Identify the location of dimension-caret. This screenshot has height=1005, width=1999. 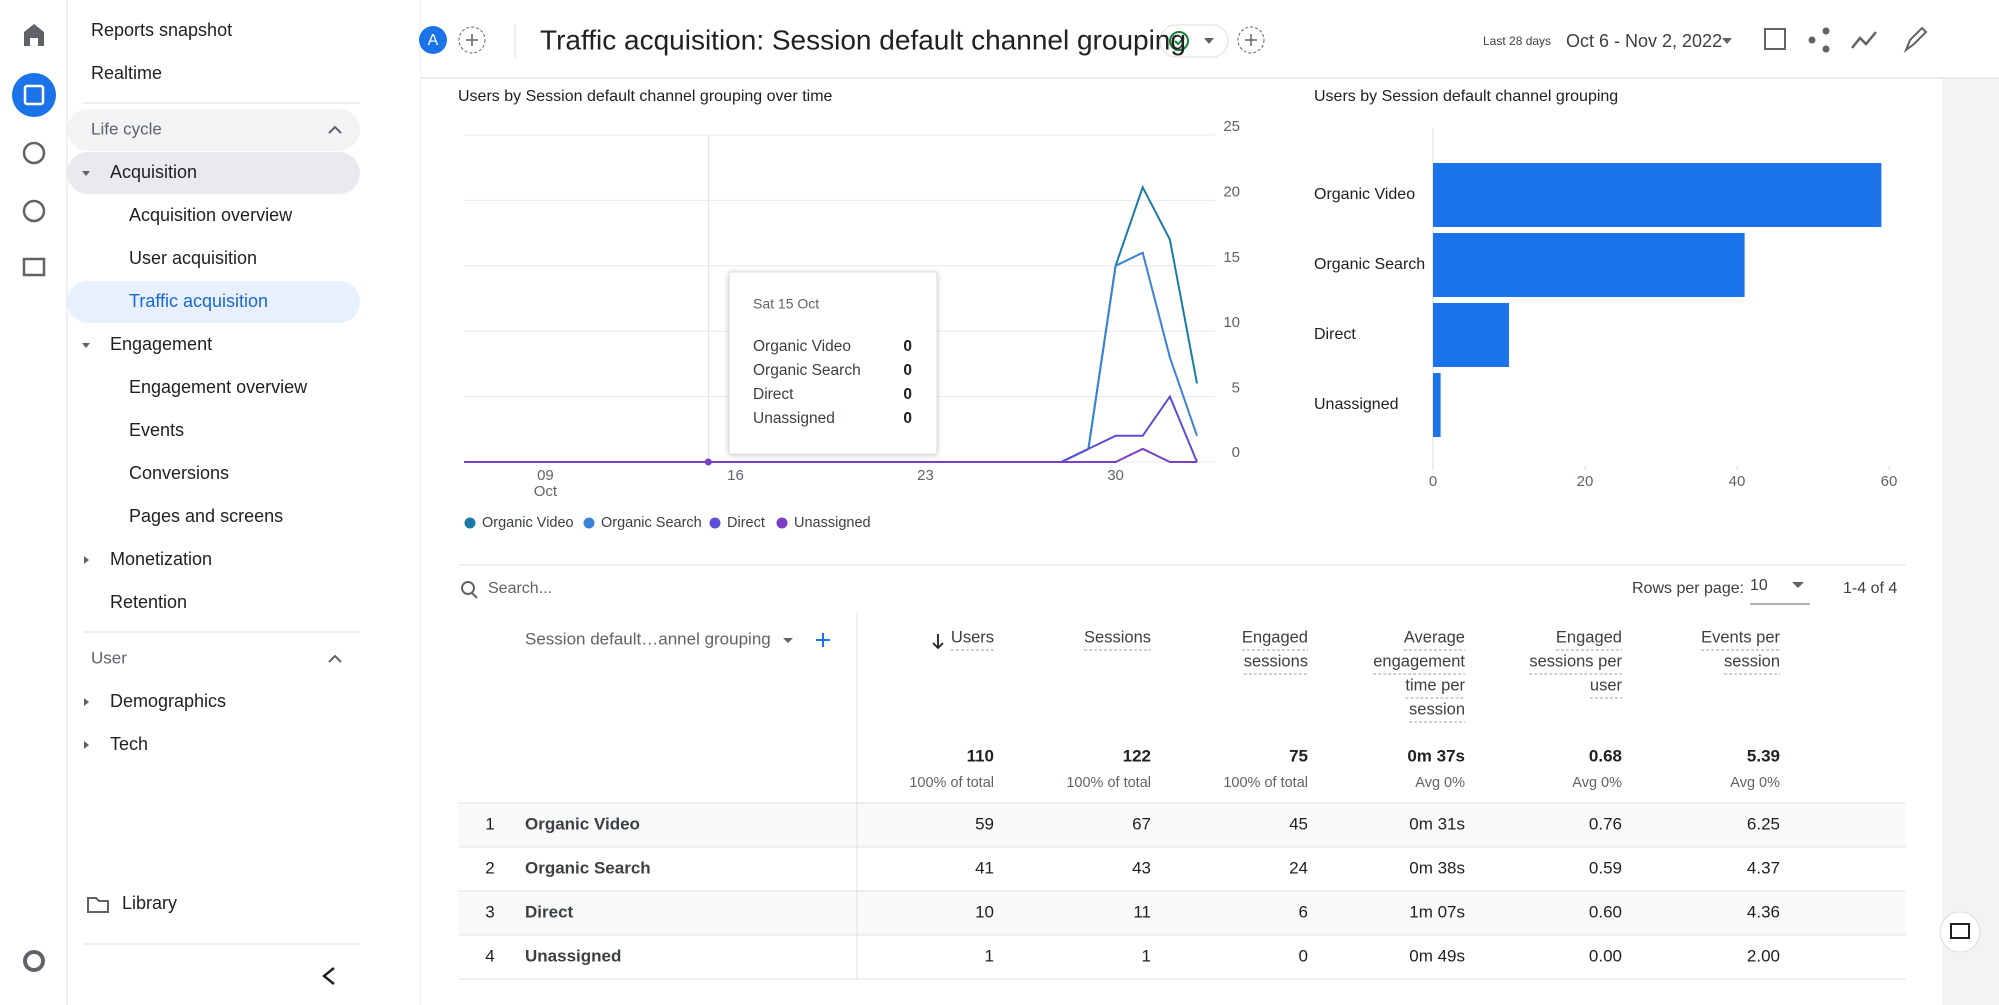
(788, 640).